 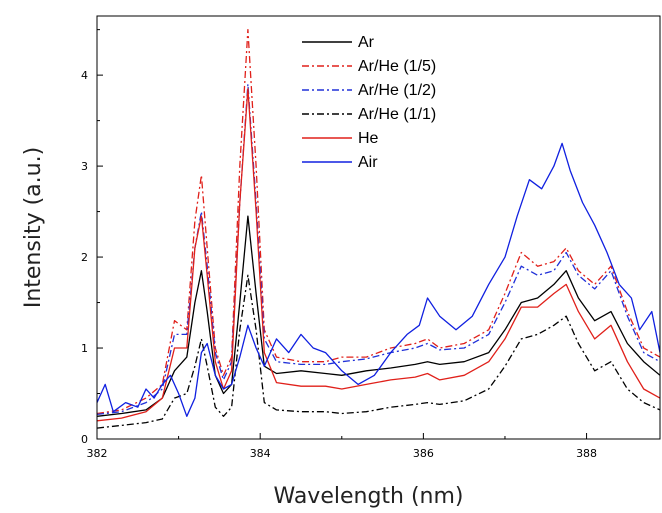 I want to click on y-tick-label: 4, so click(x=84, y=75).